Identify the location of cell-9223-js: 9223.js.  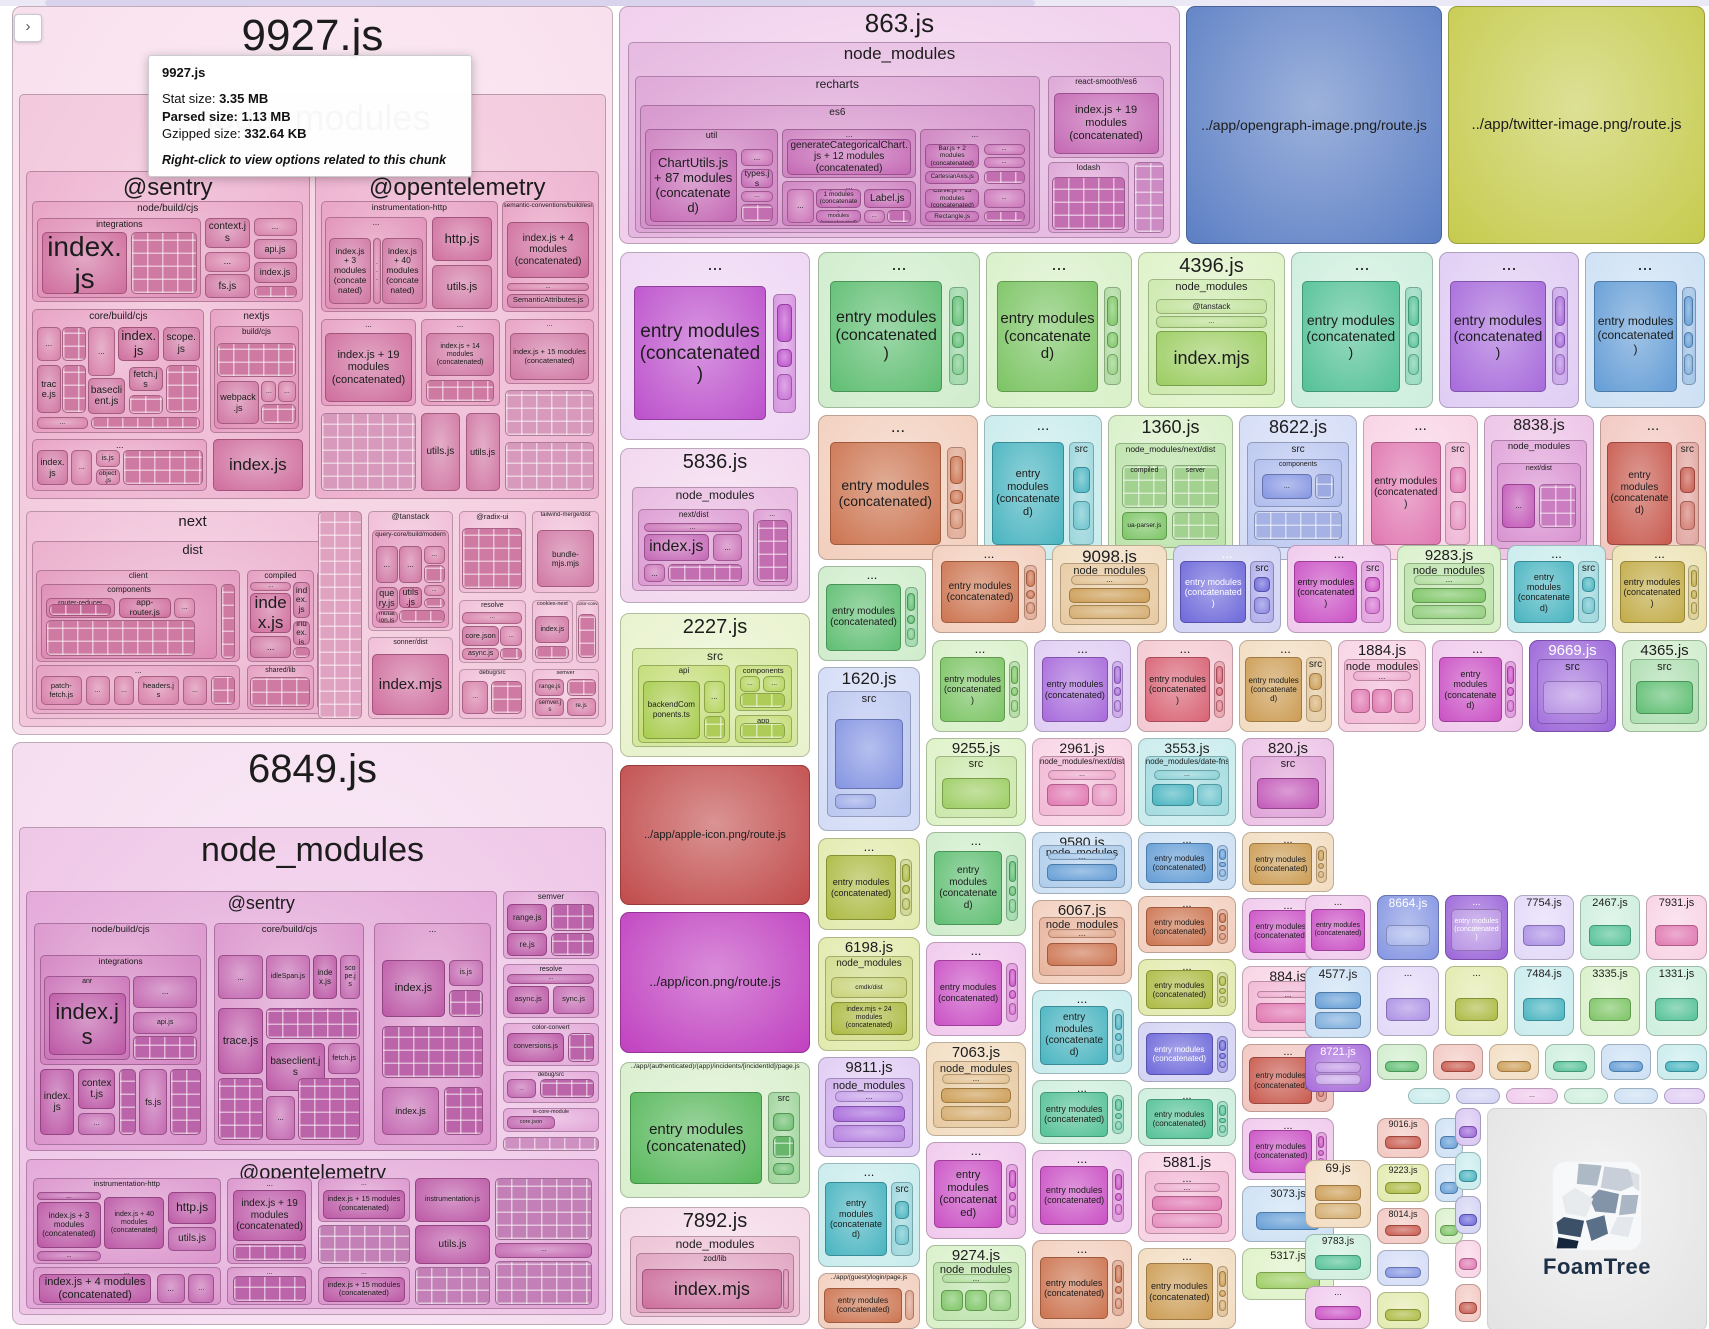
(1403, 1183).